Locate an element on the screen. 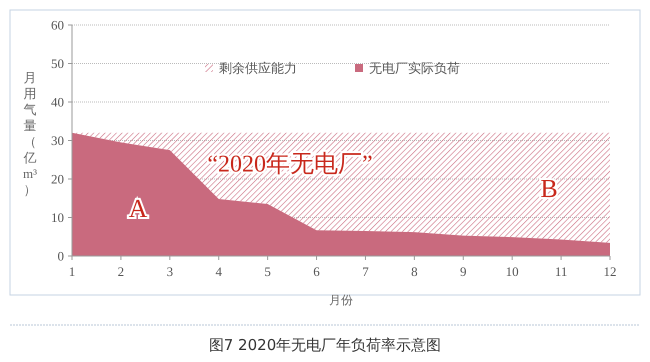 This screenshot has height=362, width=650. x-tick-label: 8 is located at coordinates (414, 271).